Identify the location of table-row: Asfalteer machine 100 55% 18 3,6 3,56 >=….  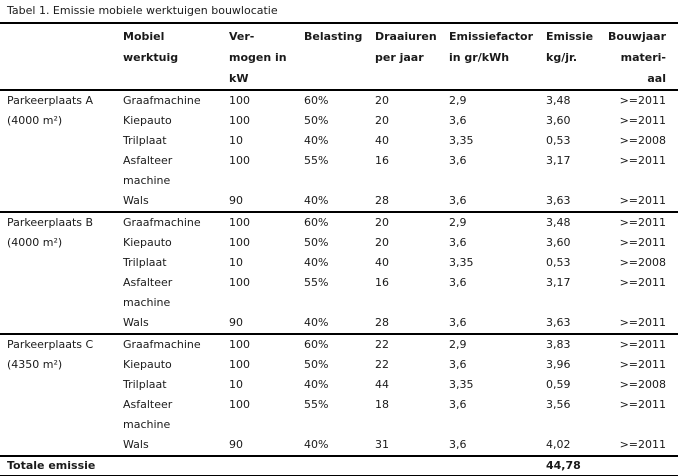
(339, 415).